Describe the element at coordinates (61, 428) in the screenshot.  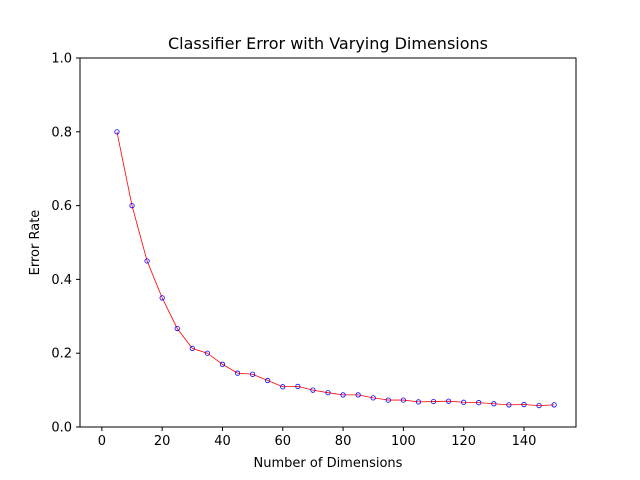
I see `y-tick-label: 0.0` at that location.